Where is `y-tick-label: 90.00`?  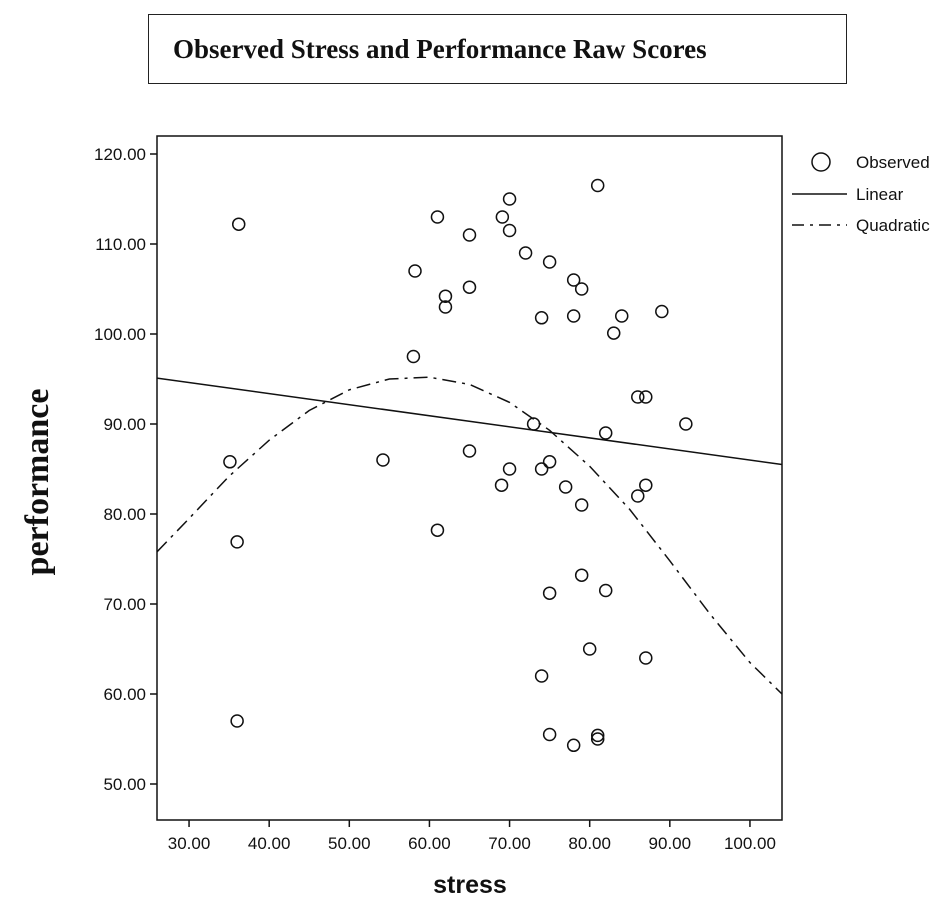 y-tick-label: 90.00 is located at coordinates (124, 424).